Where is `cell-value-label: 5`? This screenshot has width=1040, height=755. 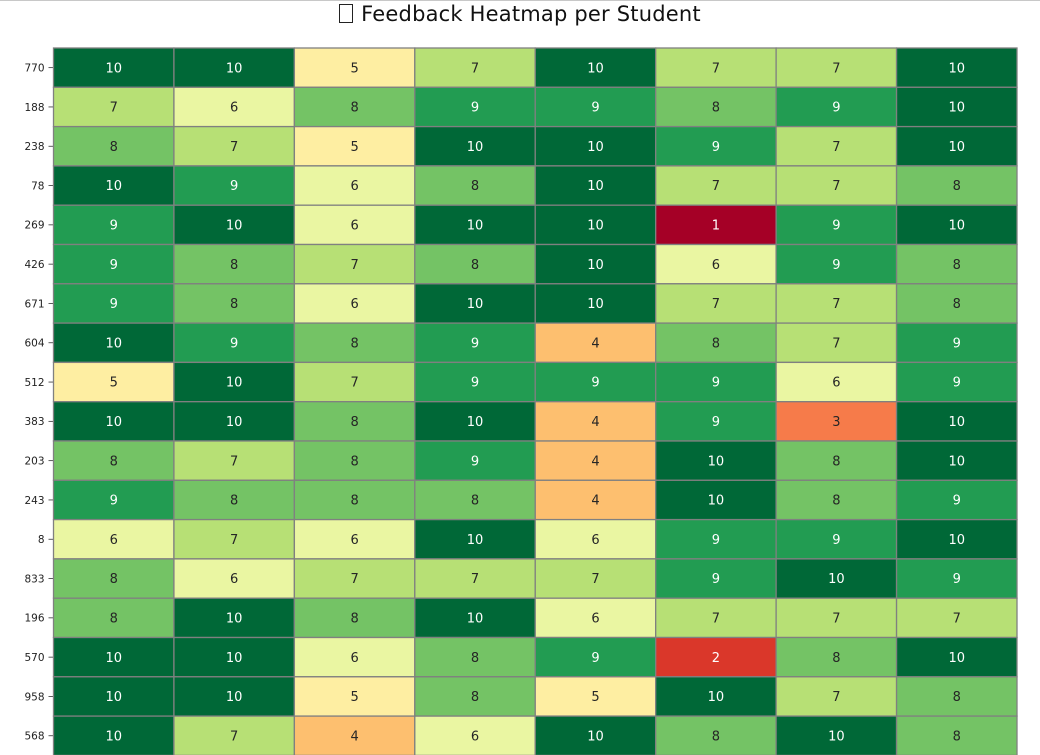
cell-value-label: 5 is located at coordinates (354, 697).